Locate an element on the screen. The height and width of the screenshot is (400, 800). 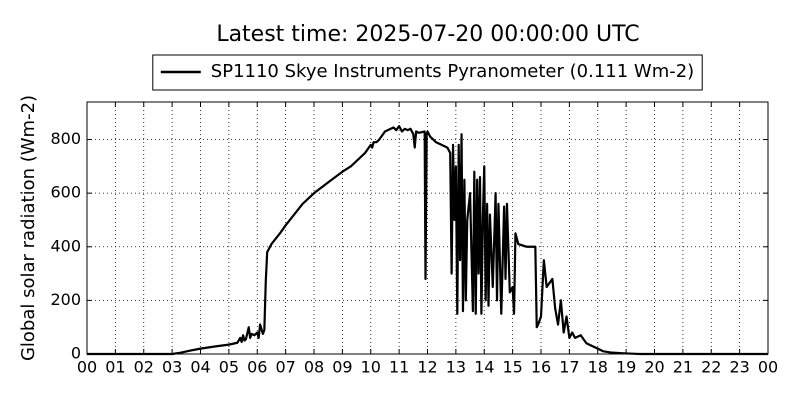
x-tick-label: 05 is located at coordinates (229, 367).